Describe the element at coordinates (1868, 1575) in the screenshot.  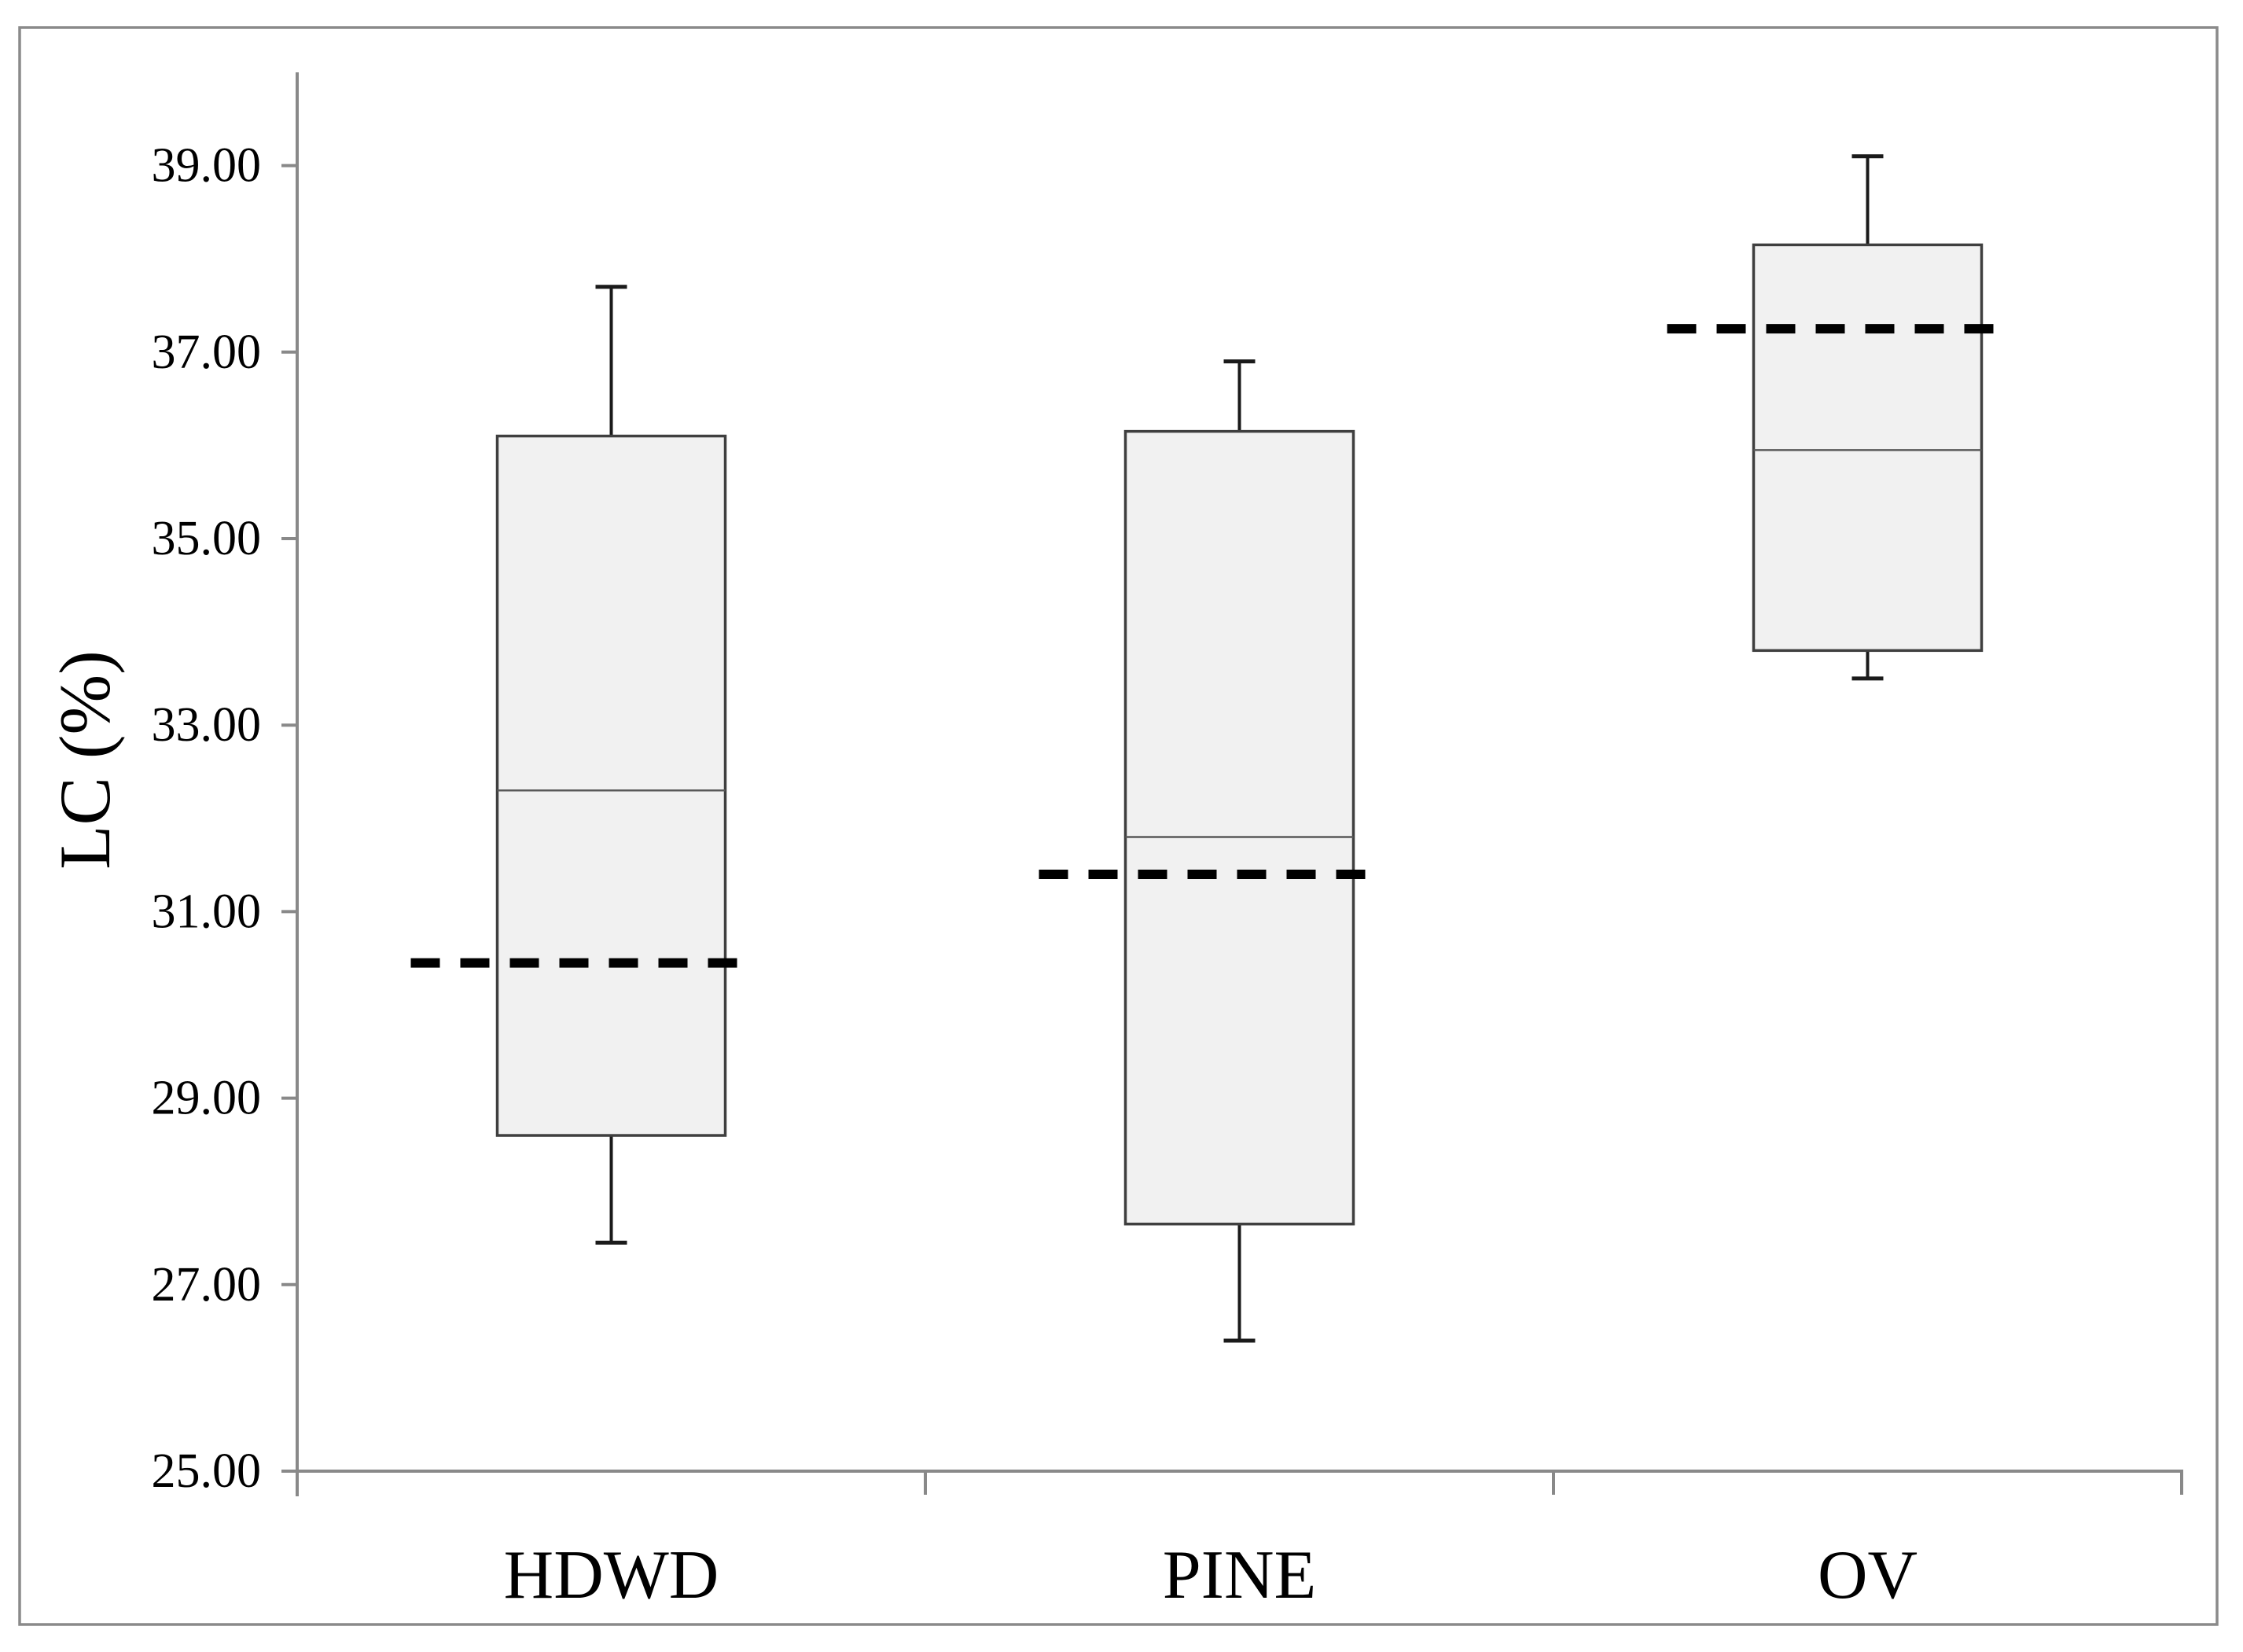
I see `x-category-label-ov: OV` at that location.